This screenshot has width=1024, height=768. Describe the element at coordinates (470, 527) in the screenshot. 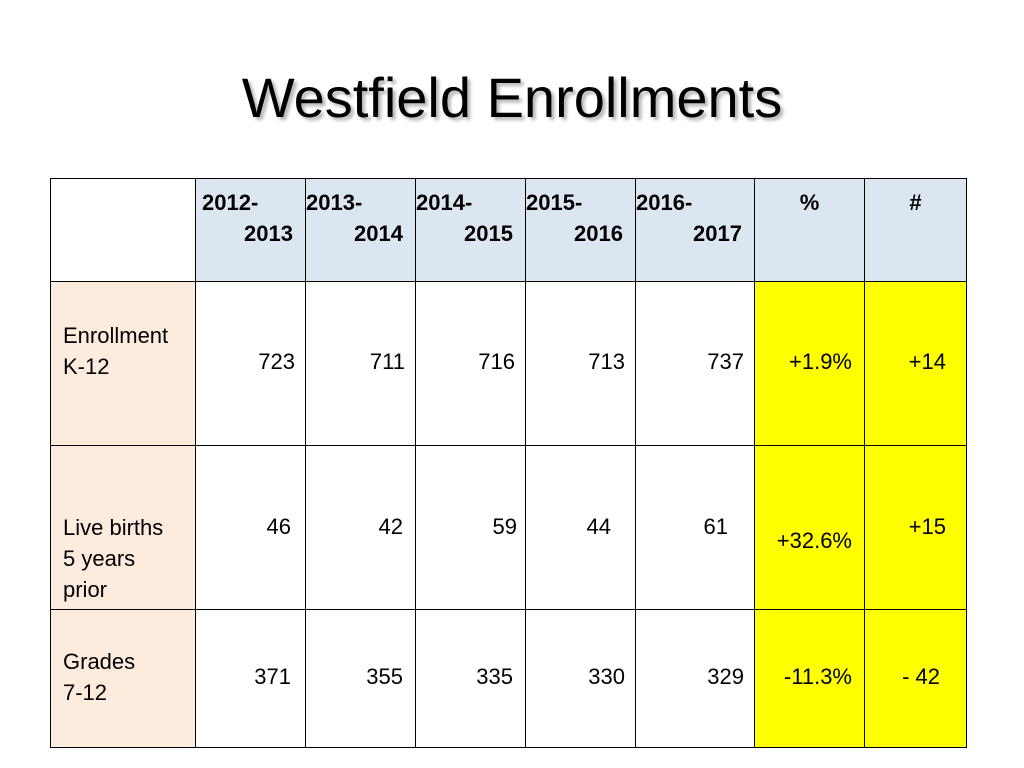

I see `table-cell: 59` at that location.